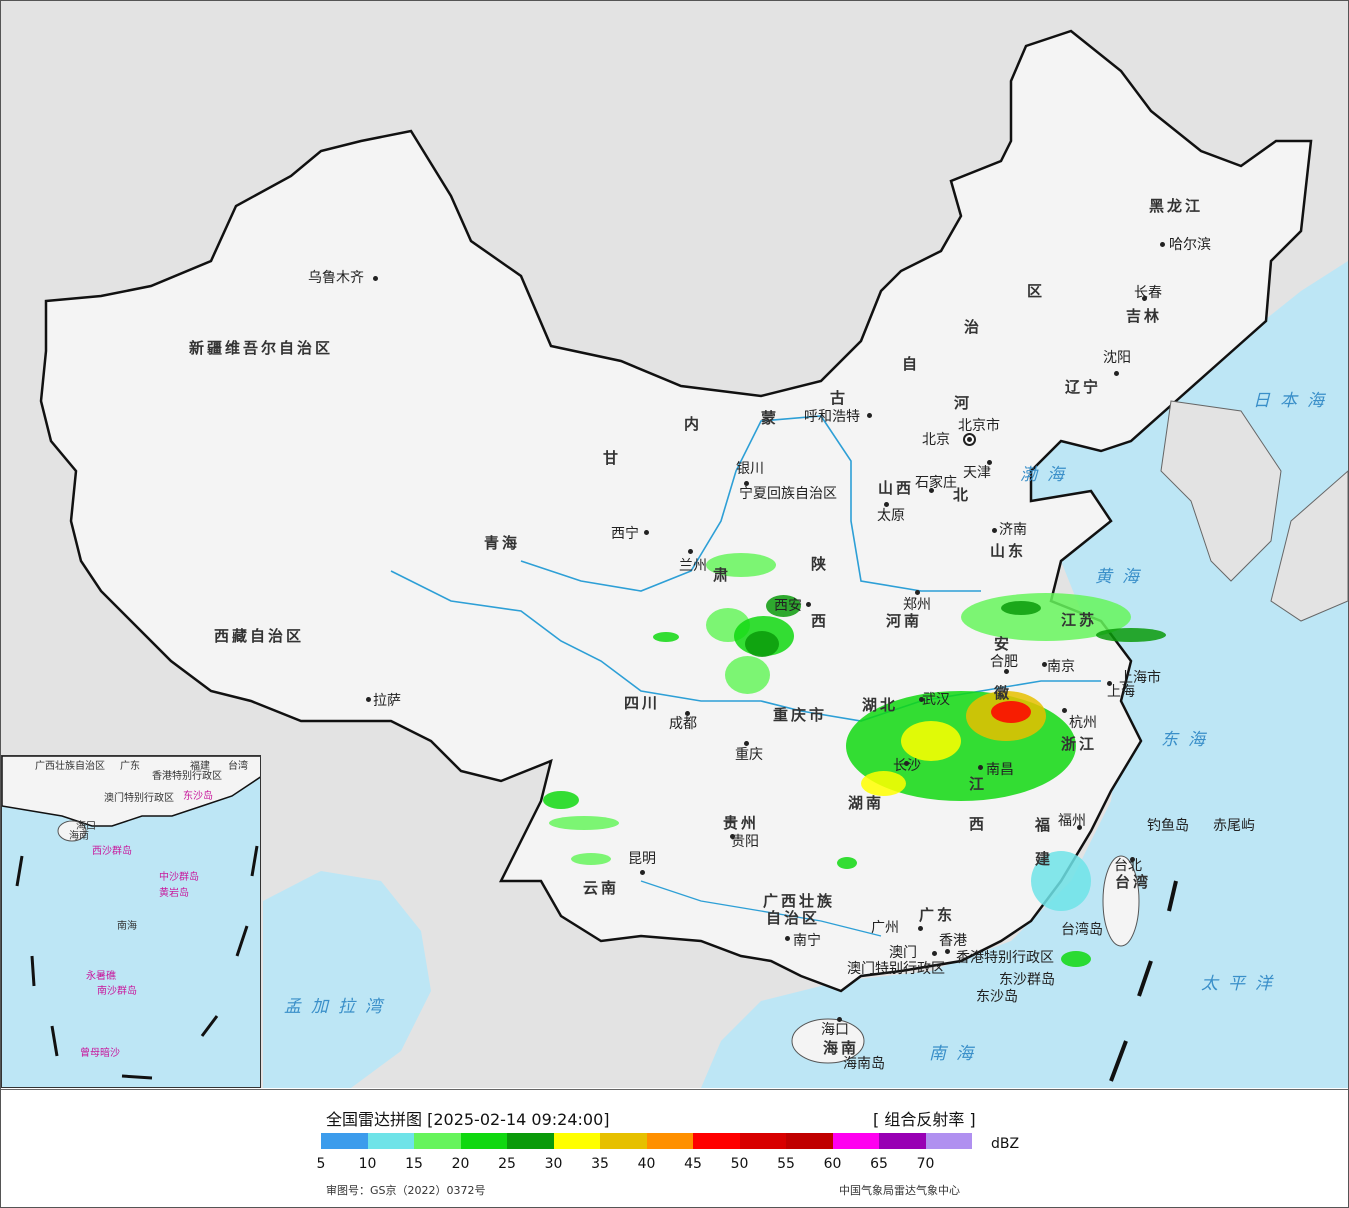  I want to click on pearl-river, so click(761, 908).